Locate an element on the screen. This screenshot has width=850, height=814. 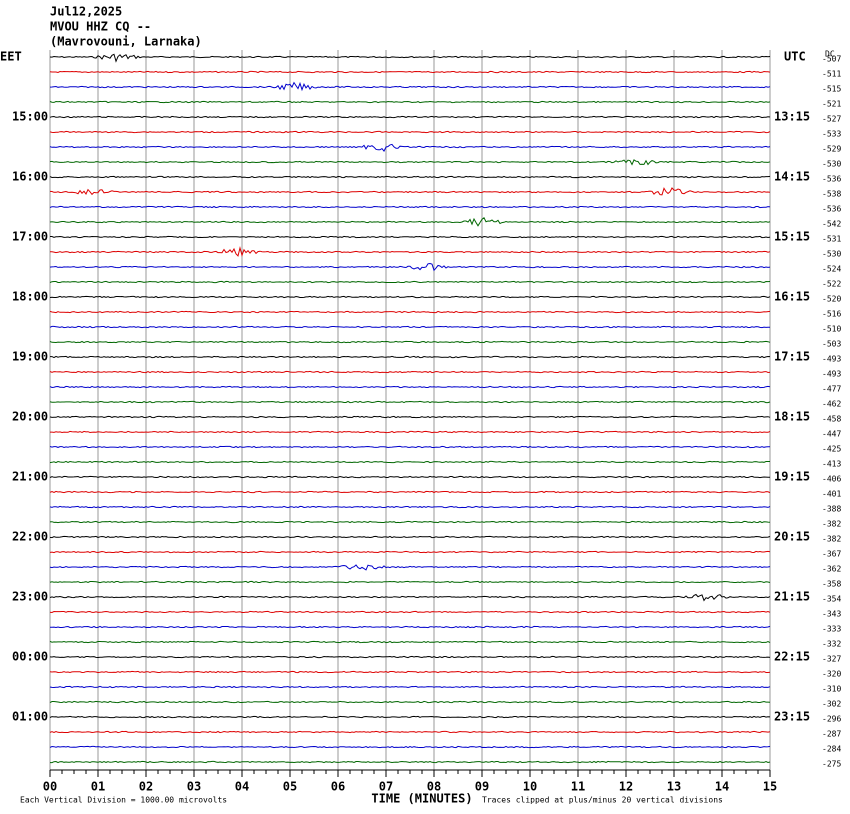
station: MVOU HHZ CQ -- is located at coordinates (100, 27).